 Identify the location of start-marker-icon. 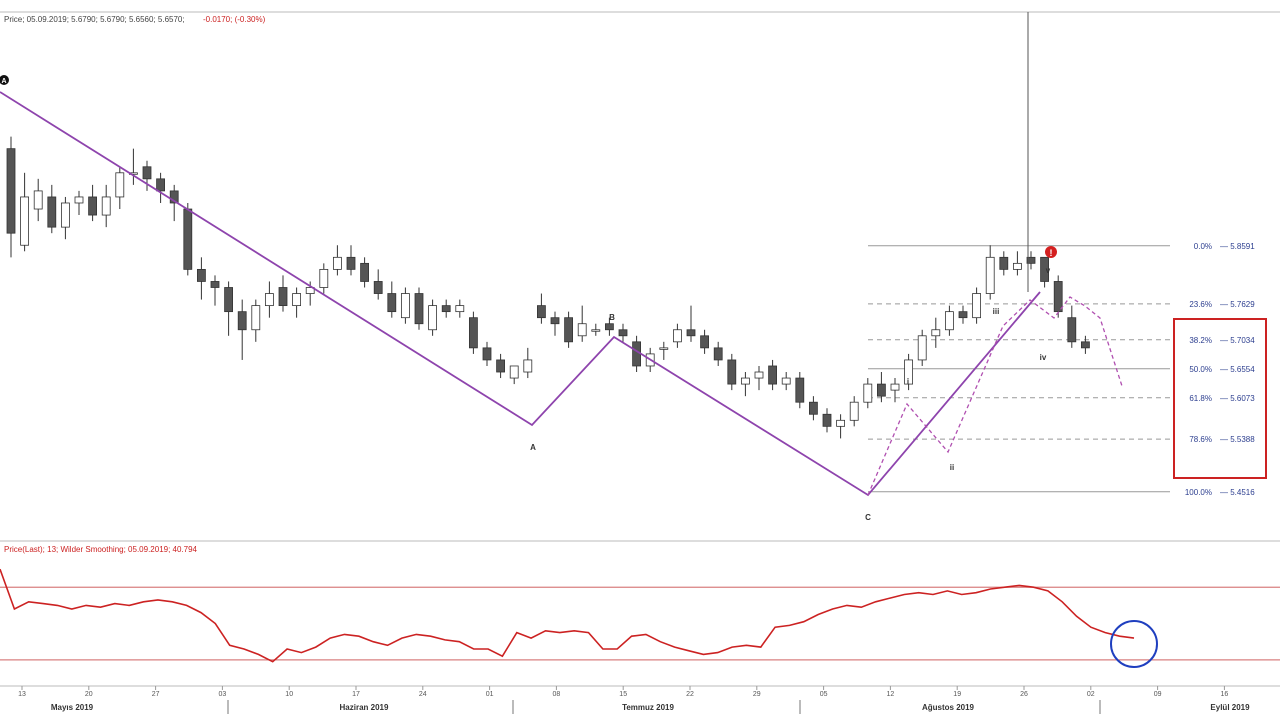
(4, 80).